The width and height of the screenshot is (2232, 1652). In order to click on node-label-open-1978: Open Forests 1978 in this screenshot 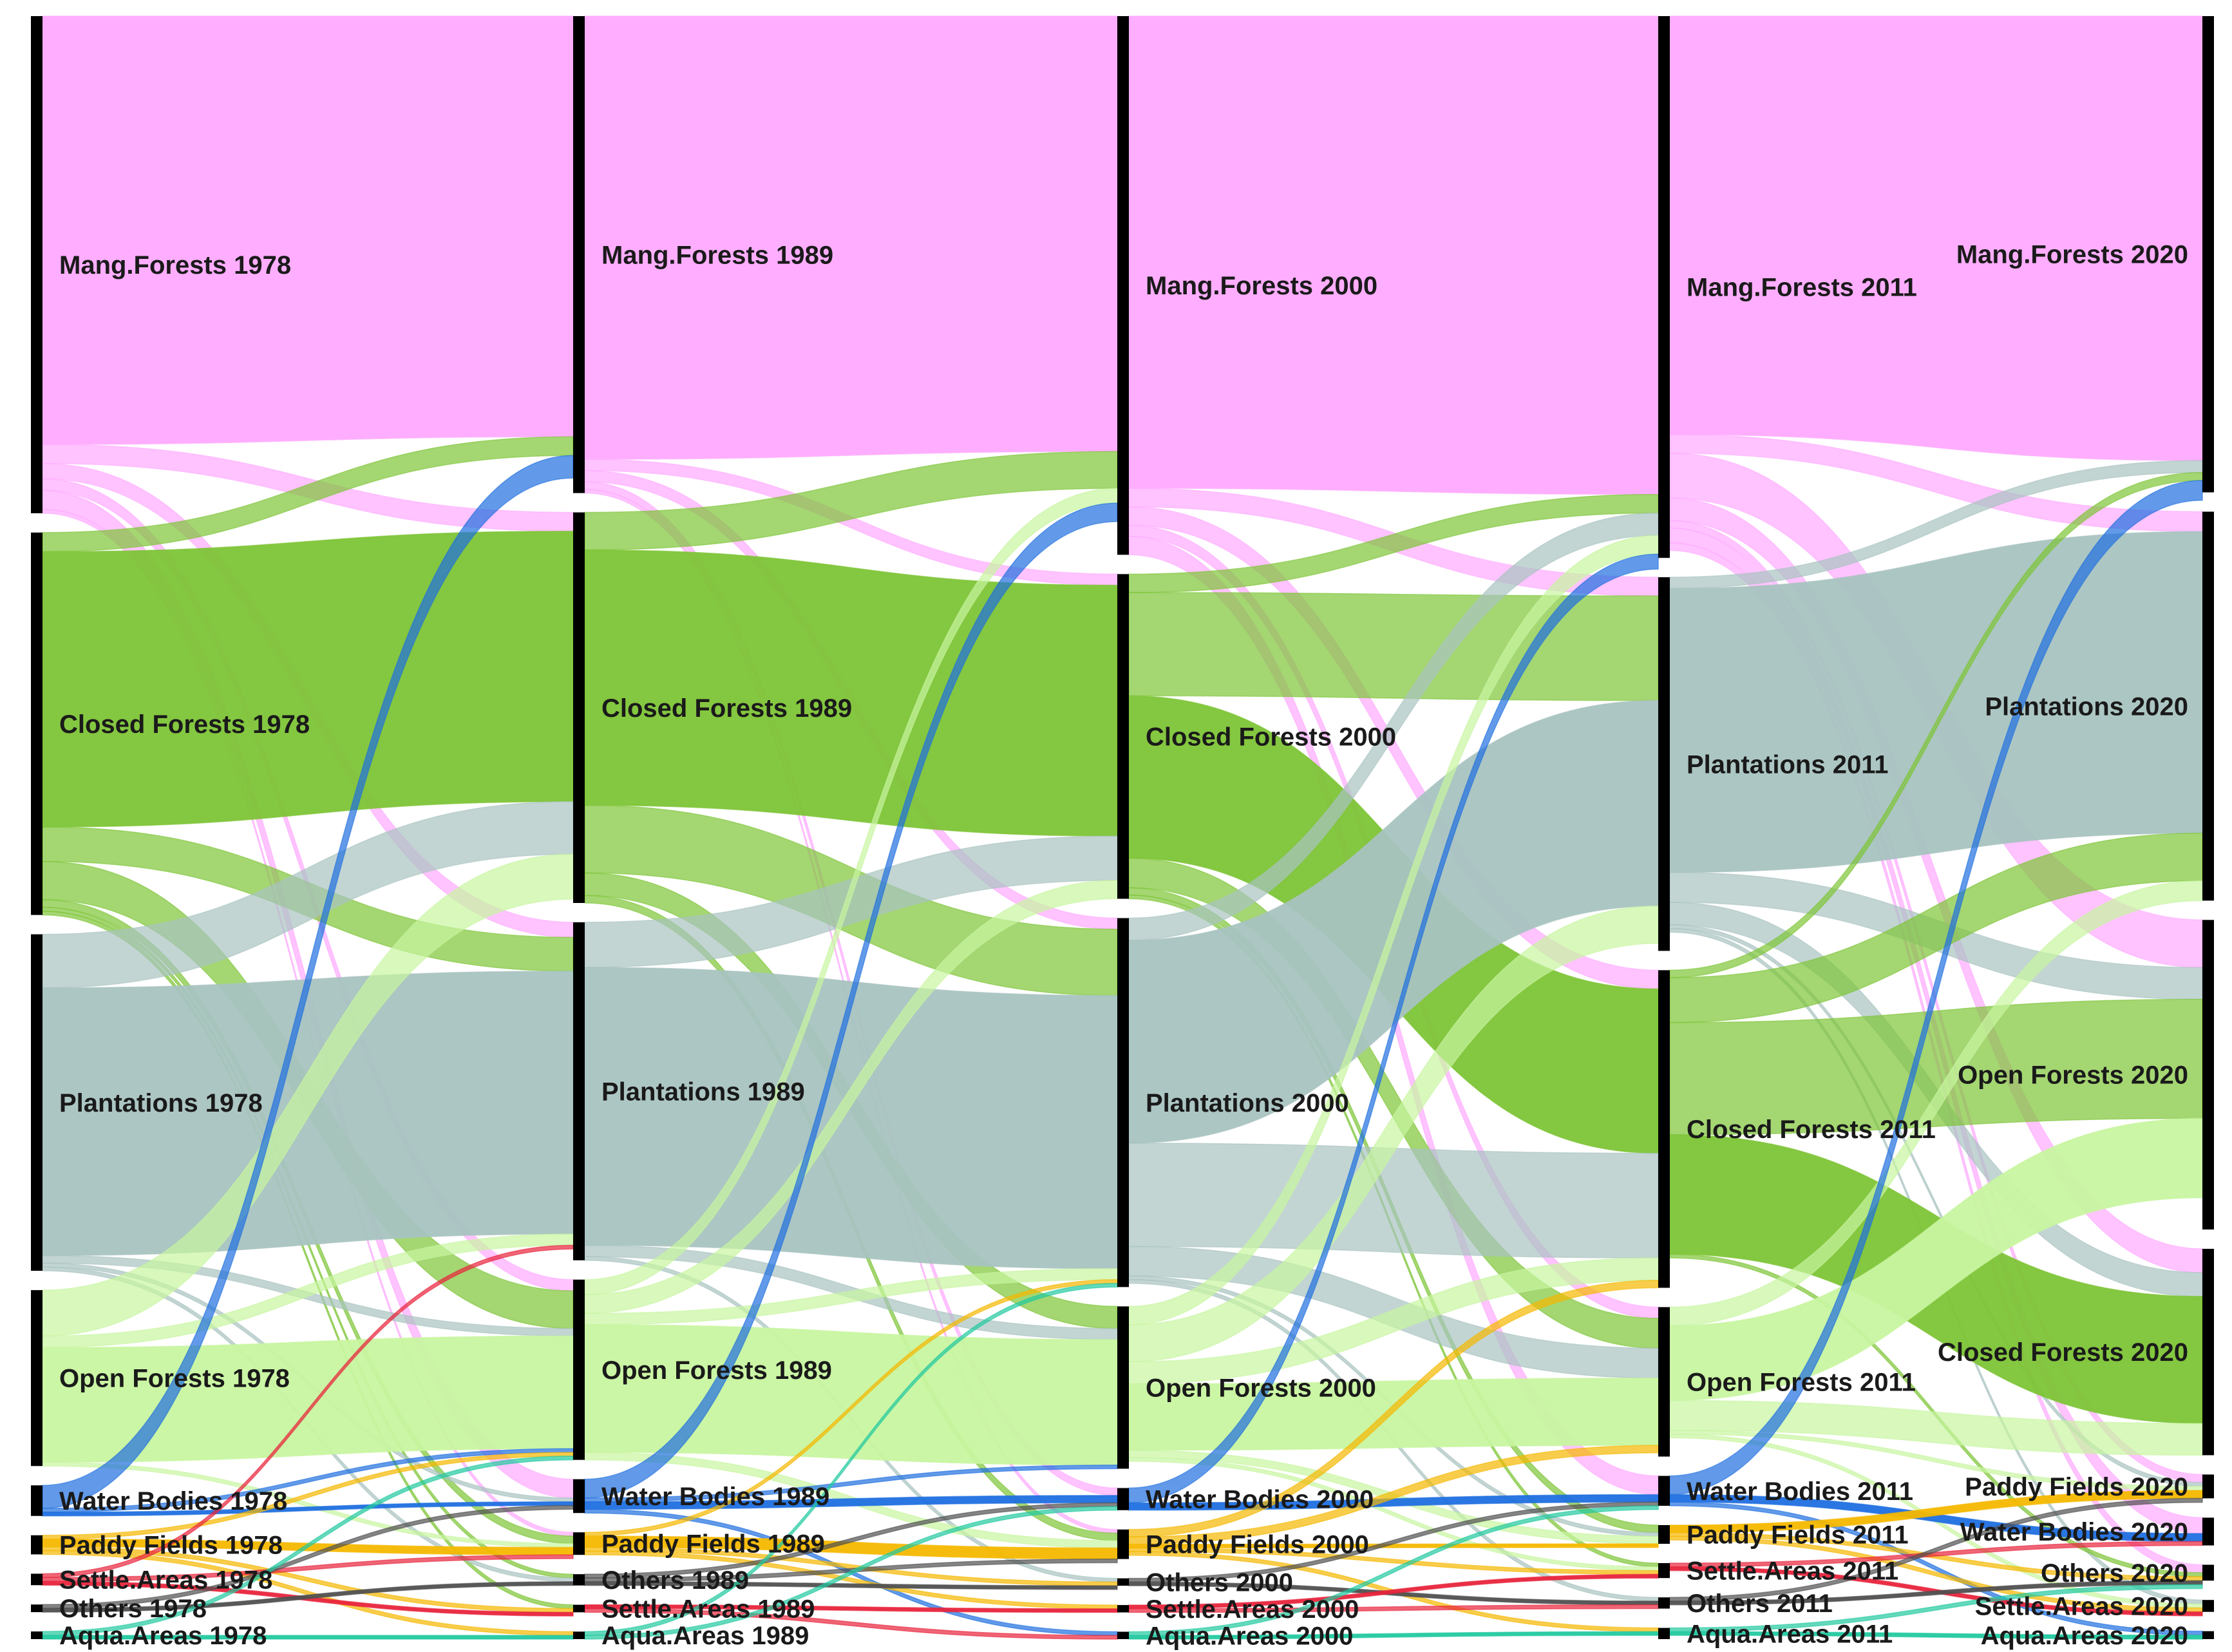, I will do `click(174, 1379)`.